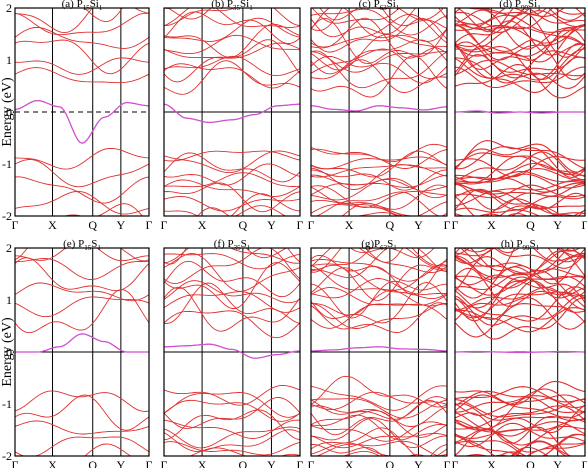  What do you see at coordinates (82, 245) in the screenshot?
I see `panel-title: (e) P15S1` at bounding box center [82, 245].